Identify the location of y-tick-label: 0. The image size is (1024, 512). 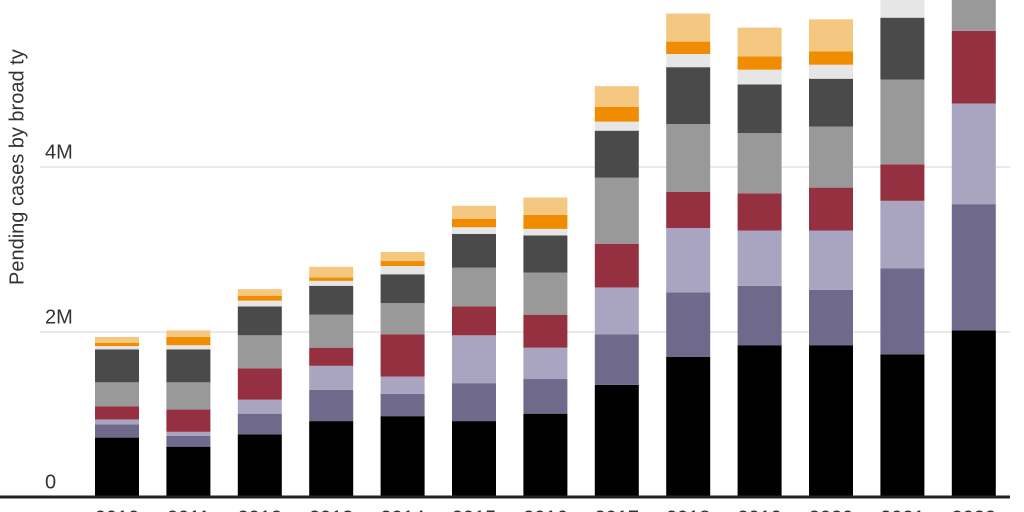
(50, 482).